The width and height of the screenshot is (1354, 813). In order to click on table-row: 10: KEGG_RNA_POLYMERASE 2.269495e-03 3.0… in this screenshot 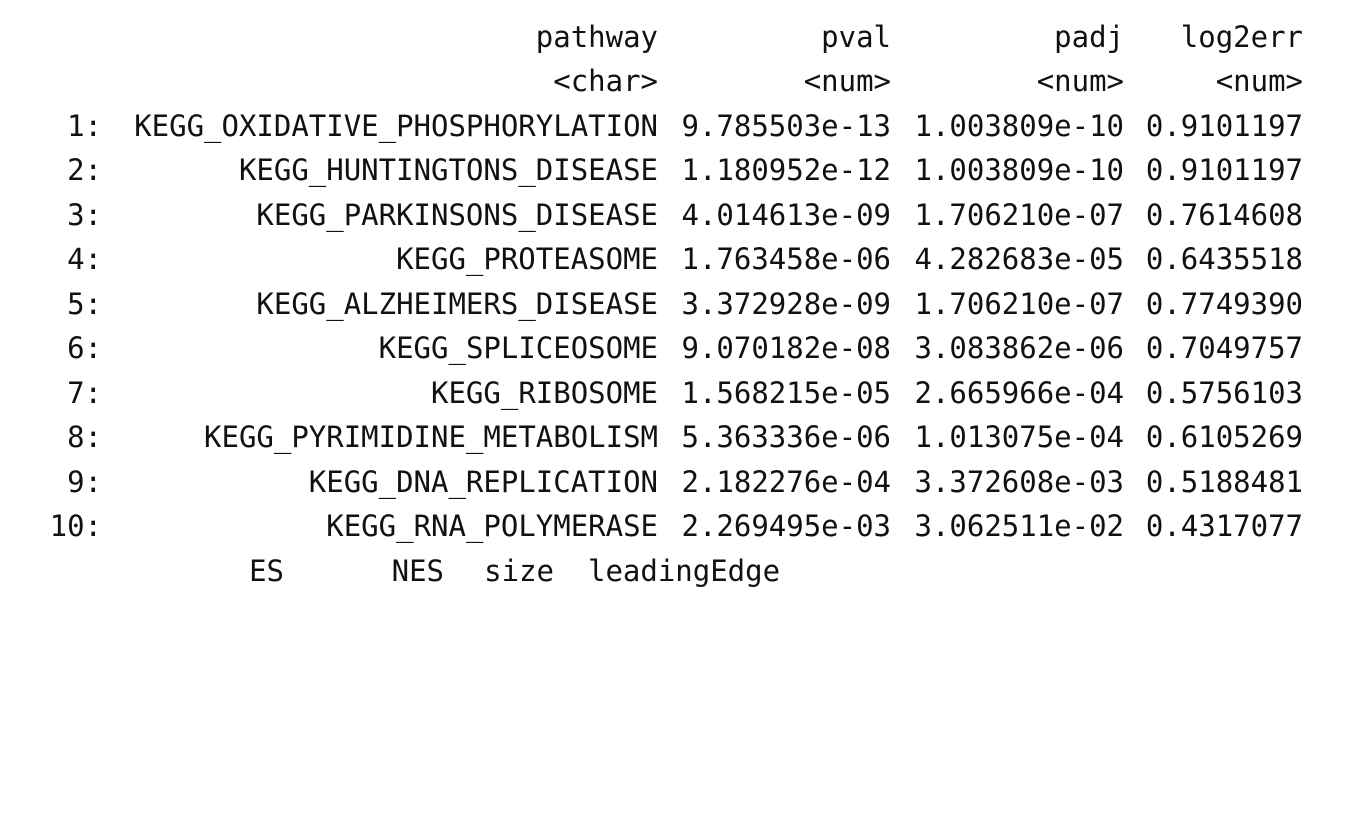, I will do `click(677, 526)`.